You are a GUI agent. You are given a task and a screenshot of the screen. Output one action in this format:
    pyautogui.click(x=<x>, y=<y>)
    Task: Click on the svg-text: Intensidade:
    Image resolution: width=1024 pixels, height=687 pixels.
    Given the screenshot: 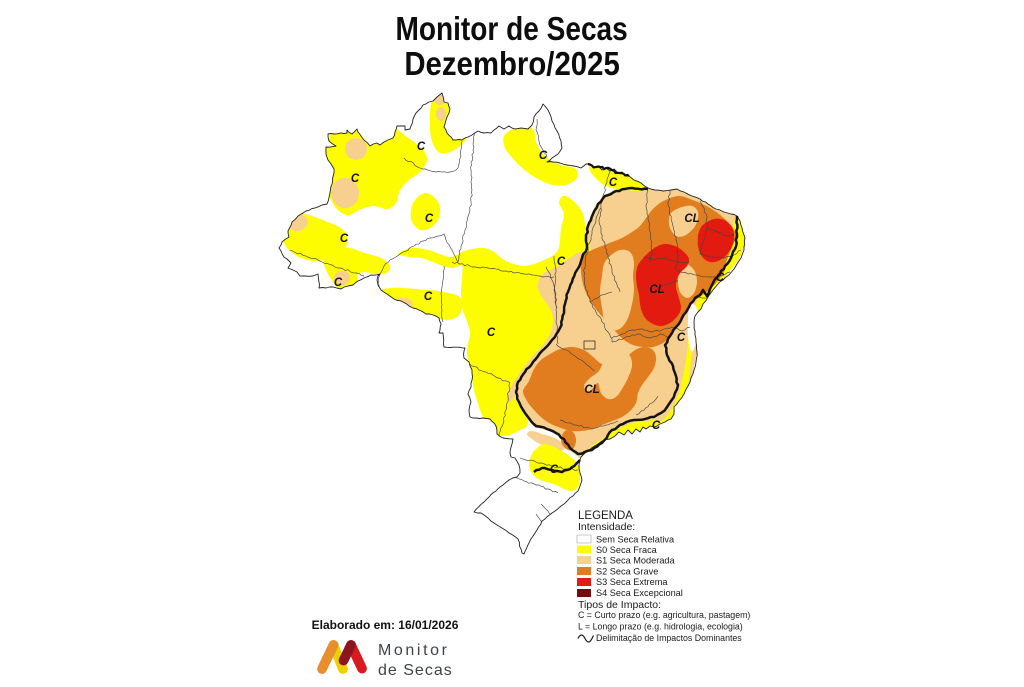 What is the action you would take?
    pyautogui.click(x=606, y=527)
    